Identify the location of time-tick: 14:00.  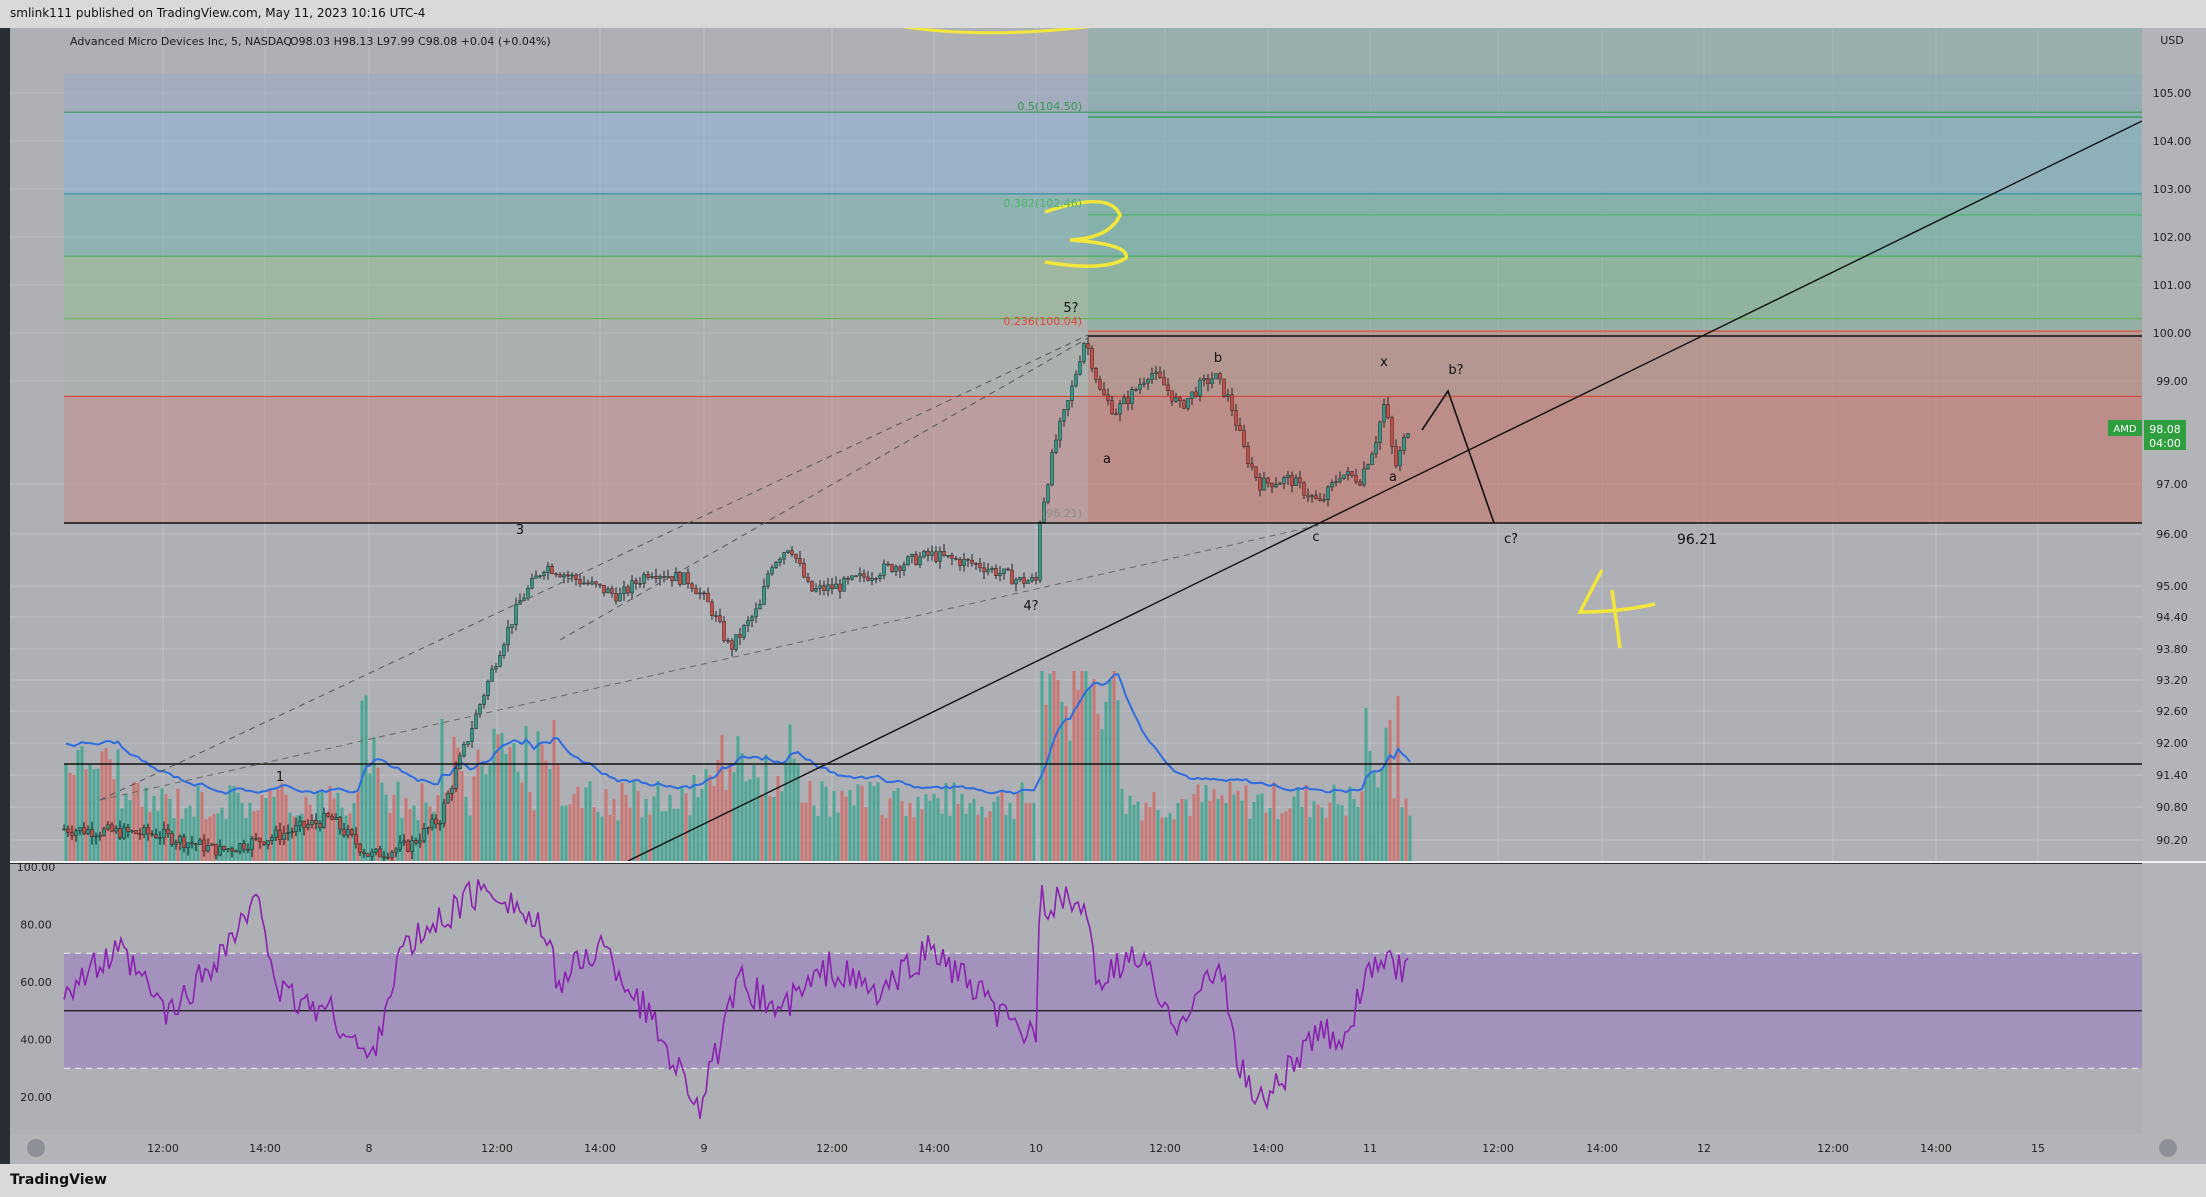
(1602, 1148).